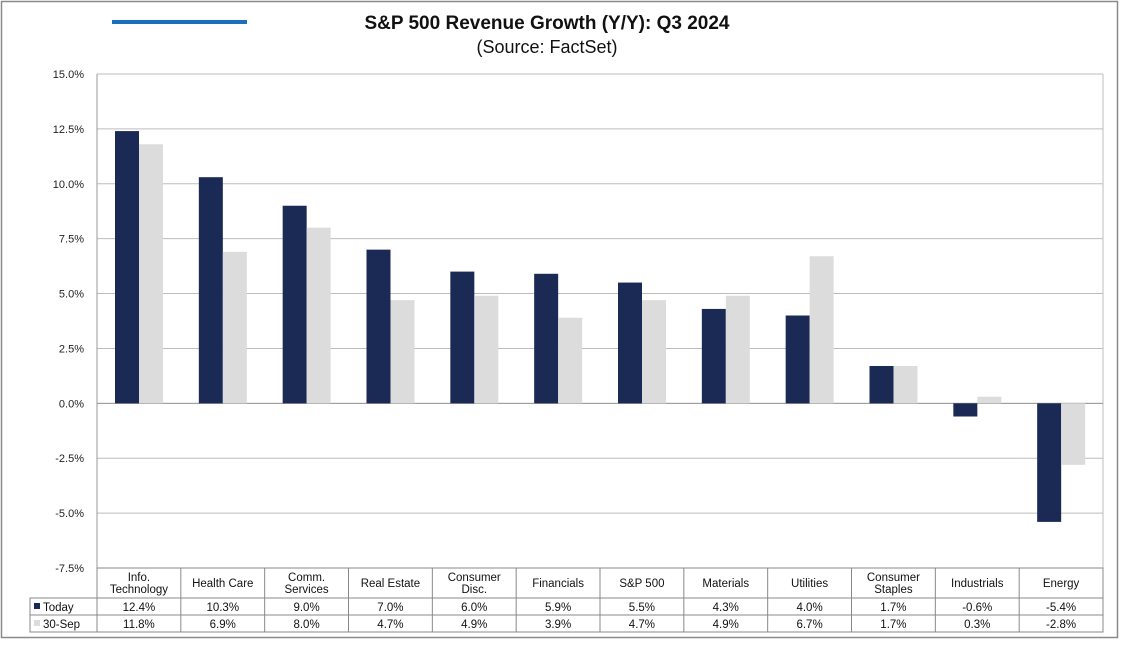  What do you see at coordinates (641, 584) in the screenshot?
I see `category-label: S&P 500` at bounding box center [641, 584].